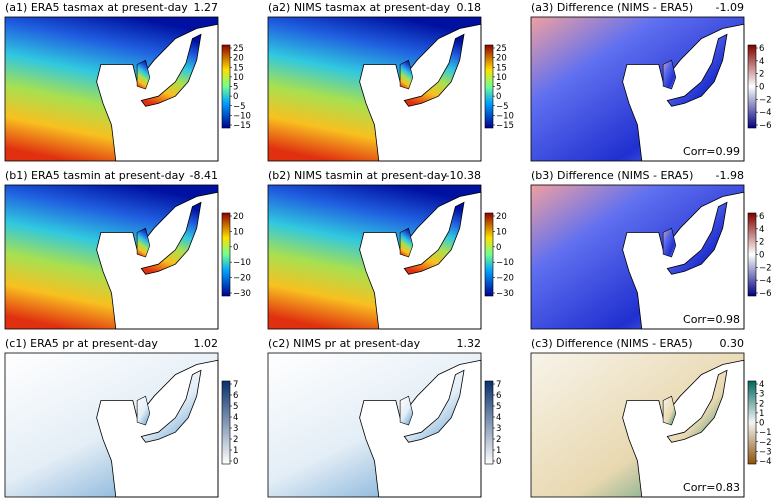  Describe the element at coordinates (765, 452) in the screenshot. I see `colorbar-label: −3` at that location.